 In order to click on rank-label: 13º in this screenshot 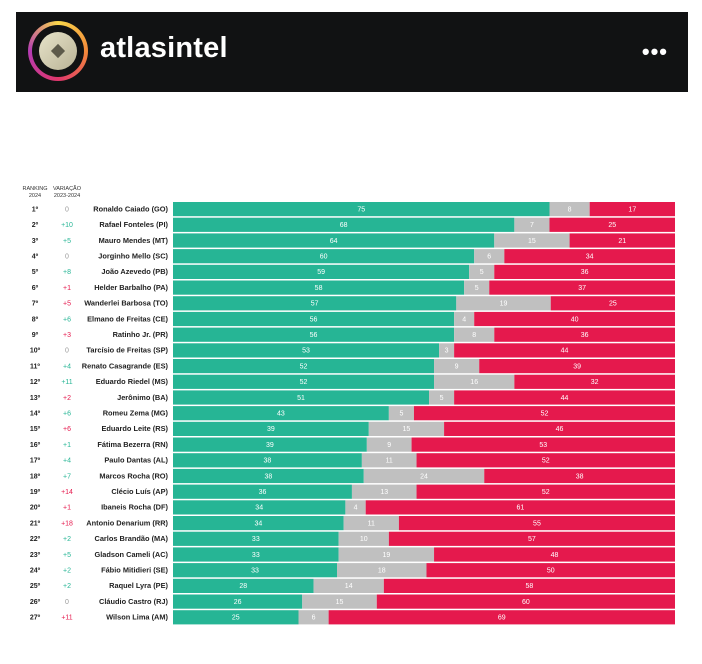, I will do `click(35, 398)`.